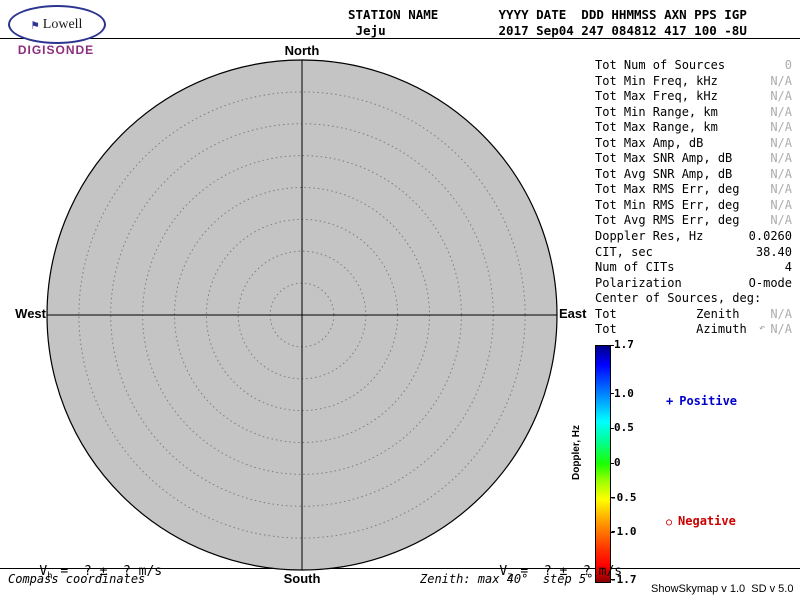 This screenshot has height=600, width=800. Describe the element at coordinates (107, 571) in the screenshot. I see `vh-value: = ? ± ? m/s` at that location.